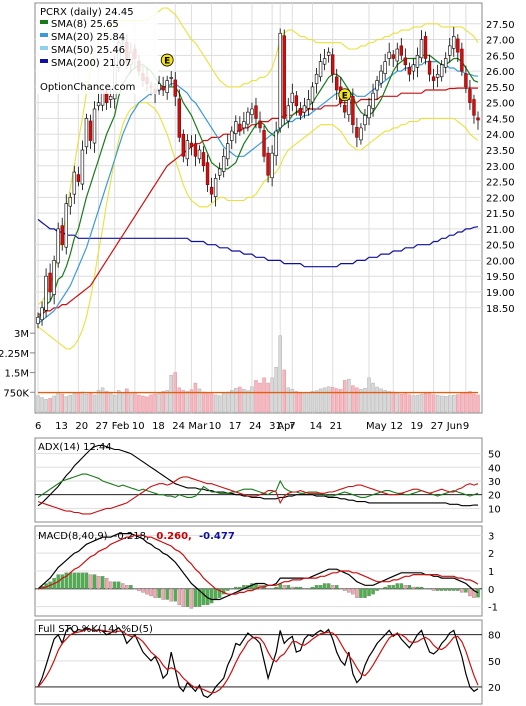  Describe the element at coordinates (38, 426) in the screenshot. I see `date-tick-label: 6` at that location.